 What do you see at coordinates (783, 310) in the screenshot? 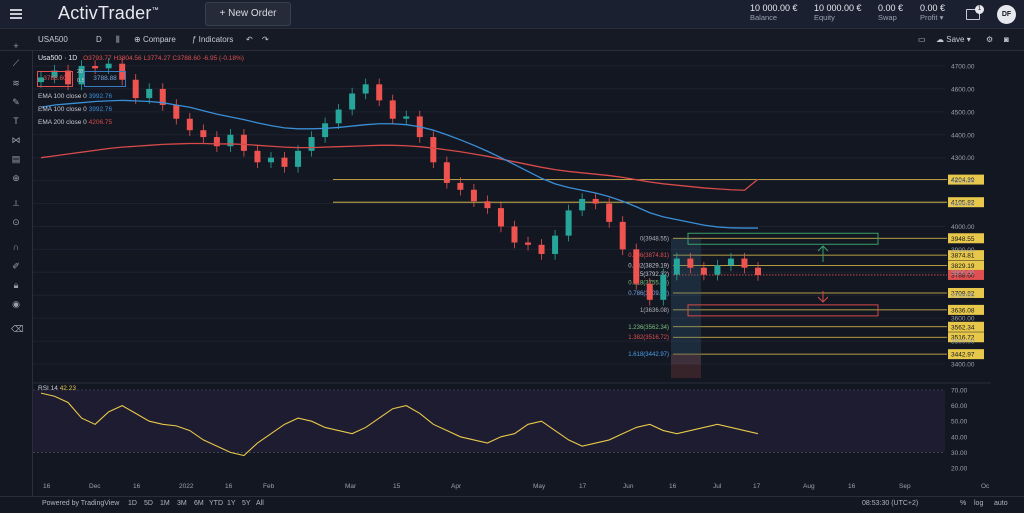
I see `target-box-red` at bounding box center [783, 310].